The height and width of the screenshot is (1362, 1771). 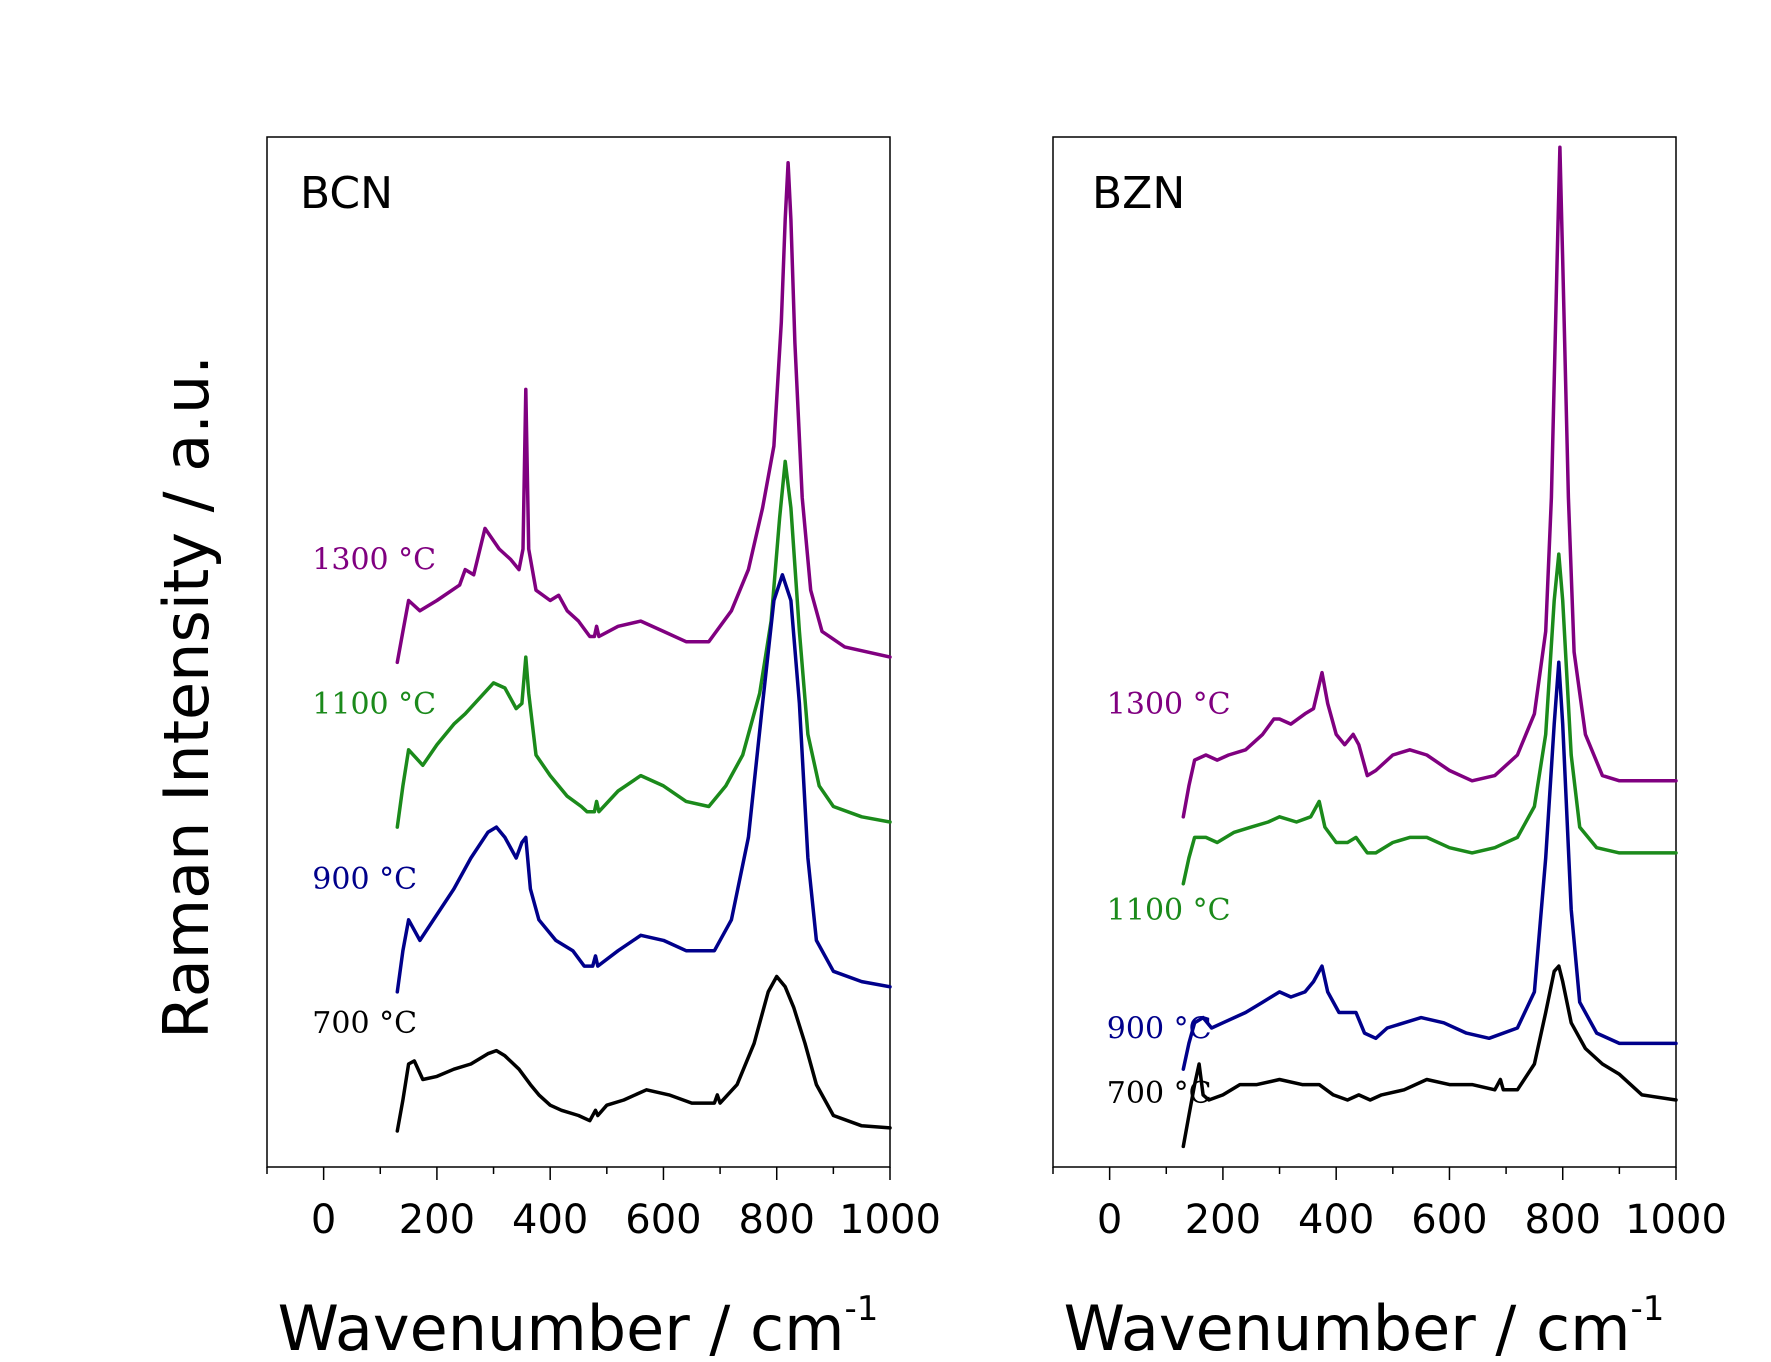 I want to click on panel-title-bcn: BCN, so click(x=346, y=193).